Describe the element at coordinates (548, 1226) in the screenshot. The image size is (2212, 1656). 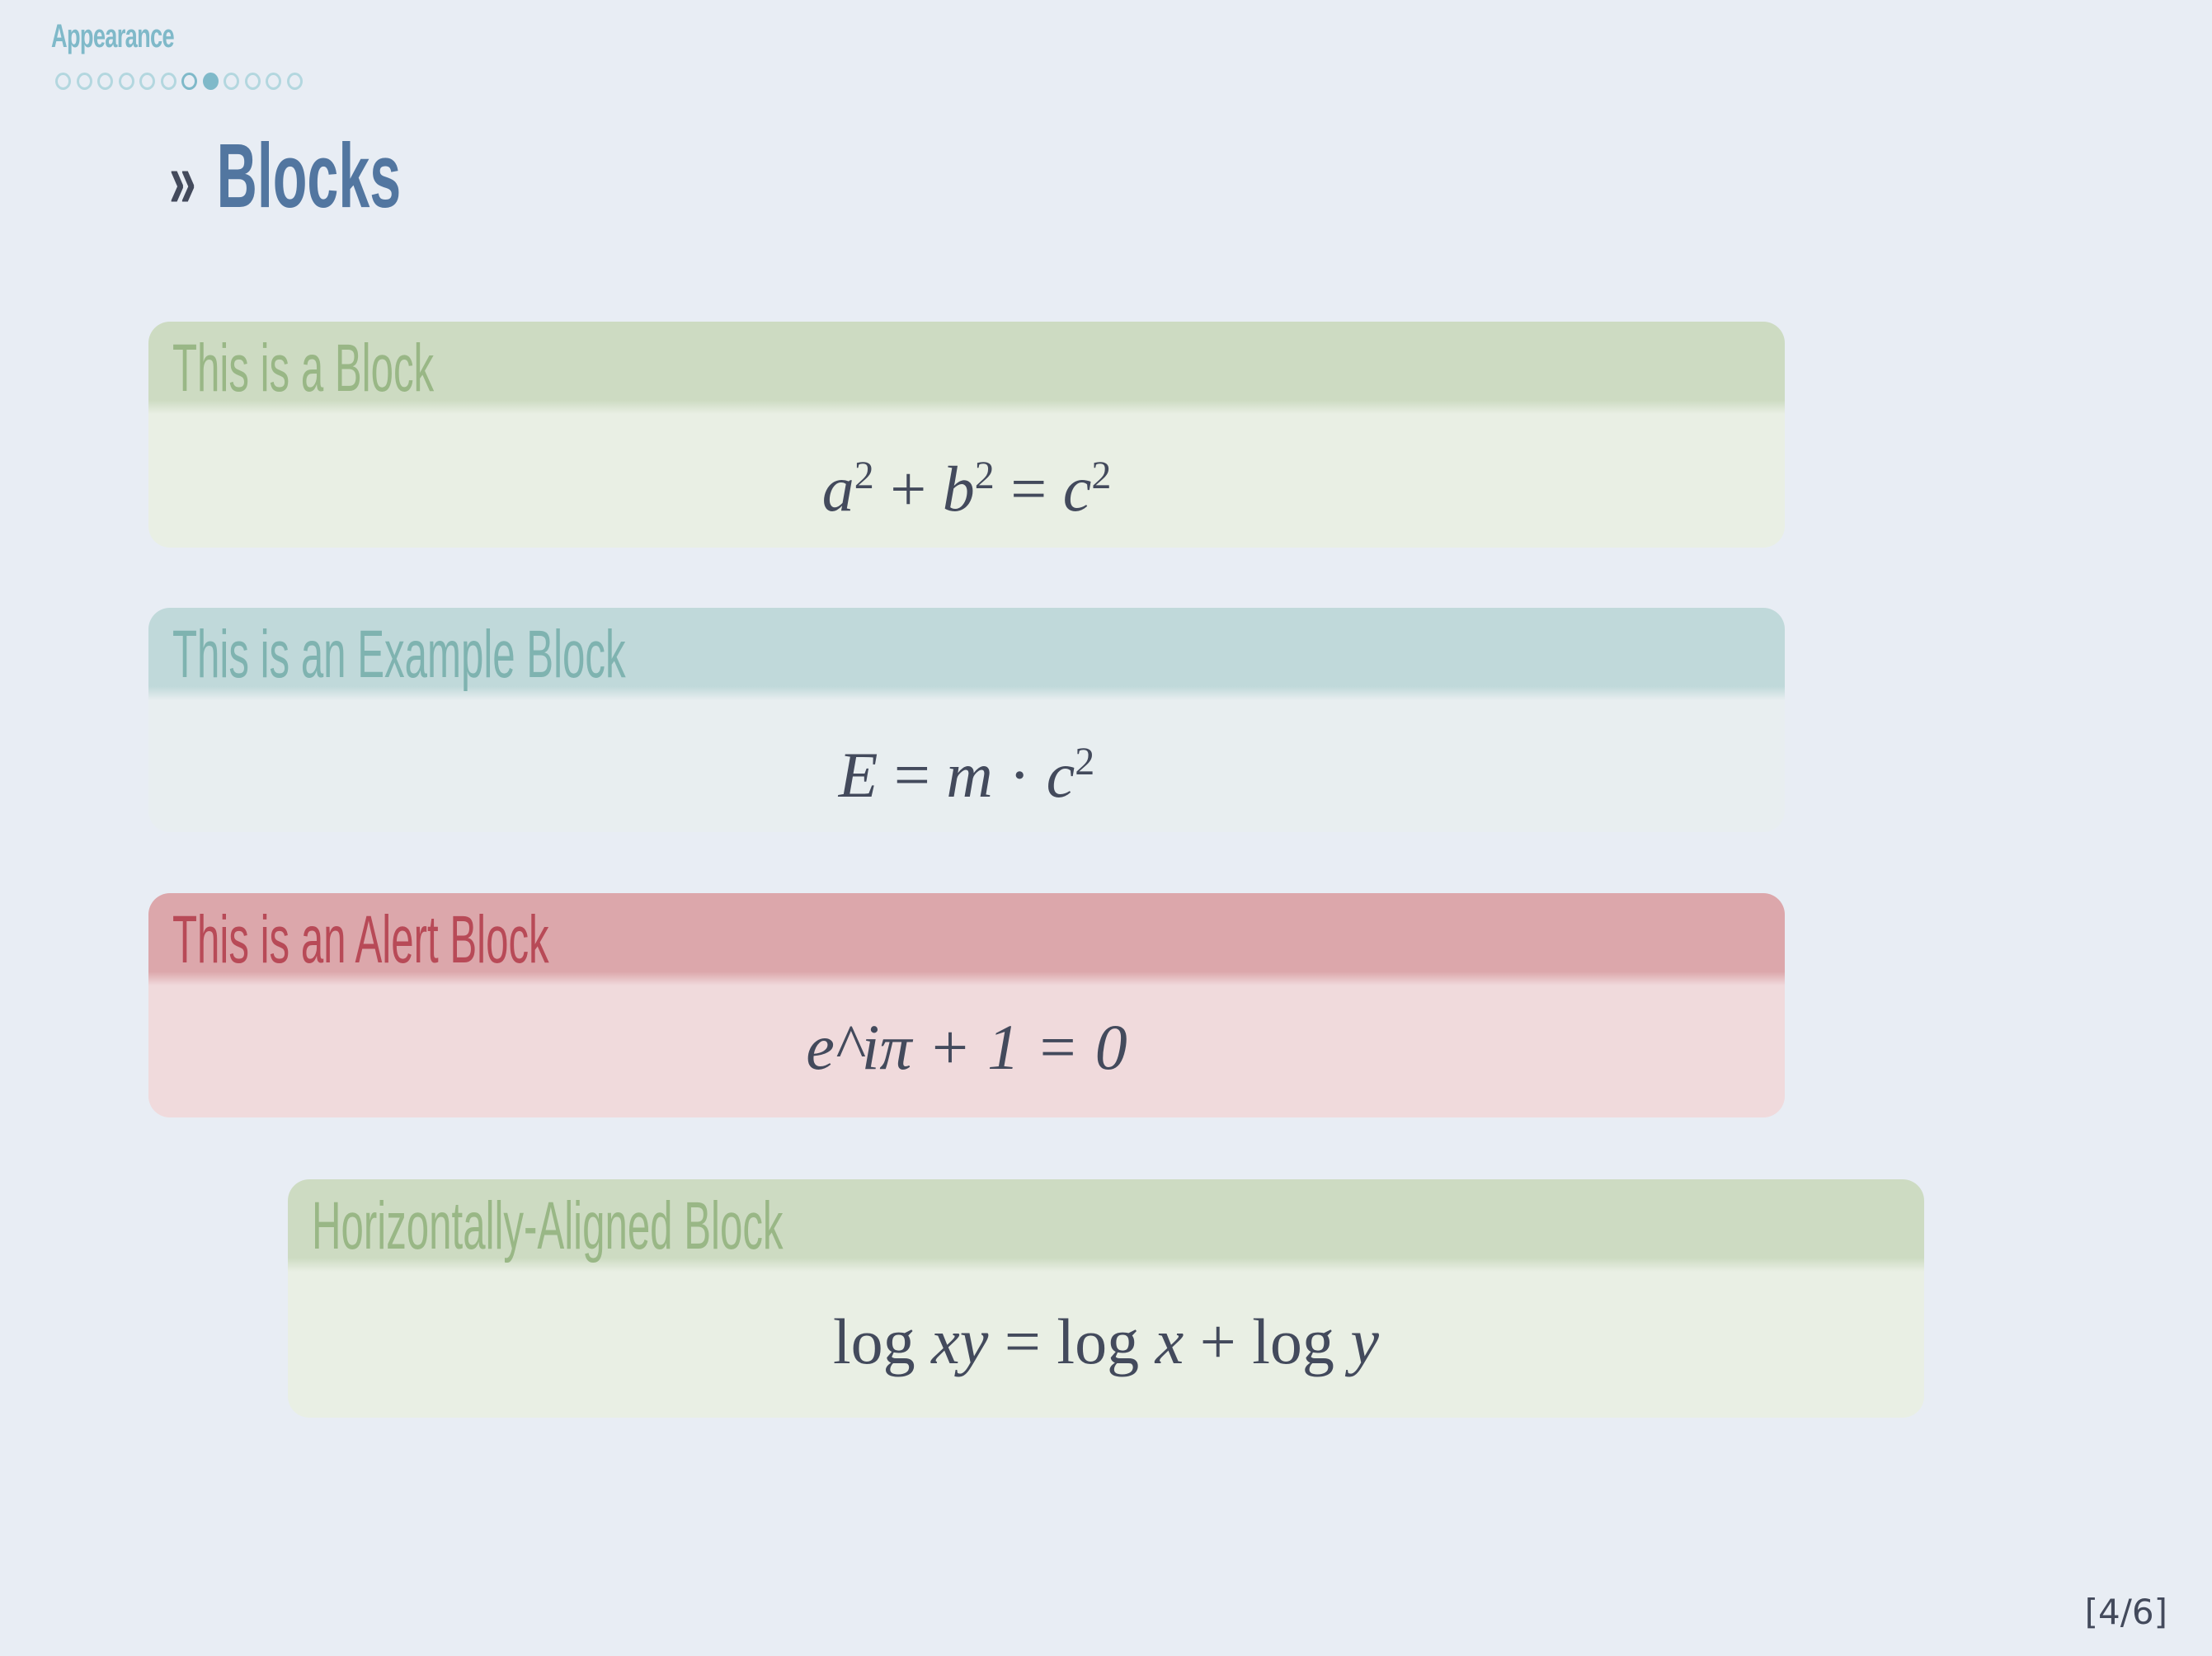
I see `block-title: Horizontally-Aligned Block` at that location.